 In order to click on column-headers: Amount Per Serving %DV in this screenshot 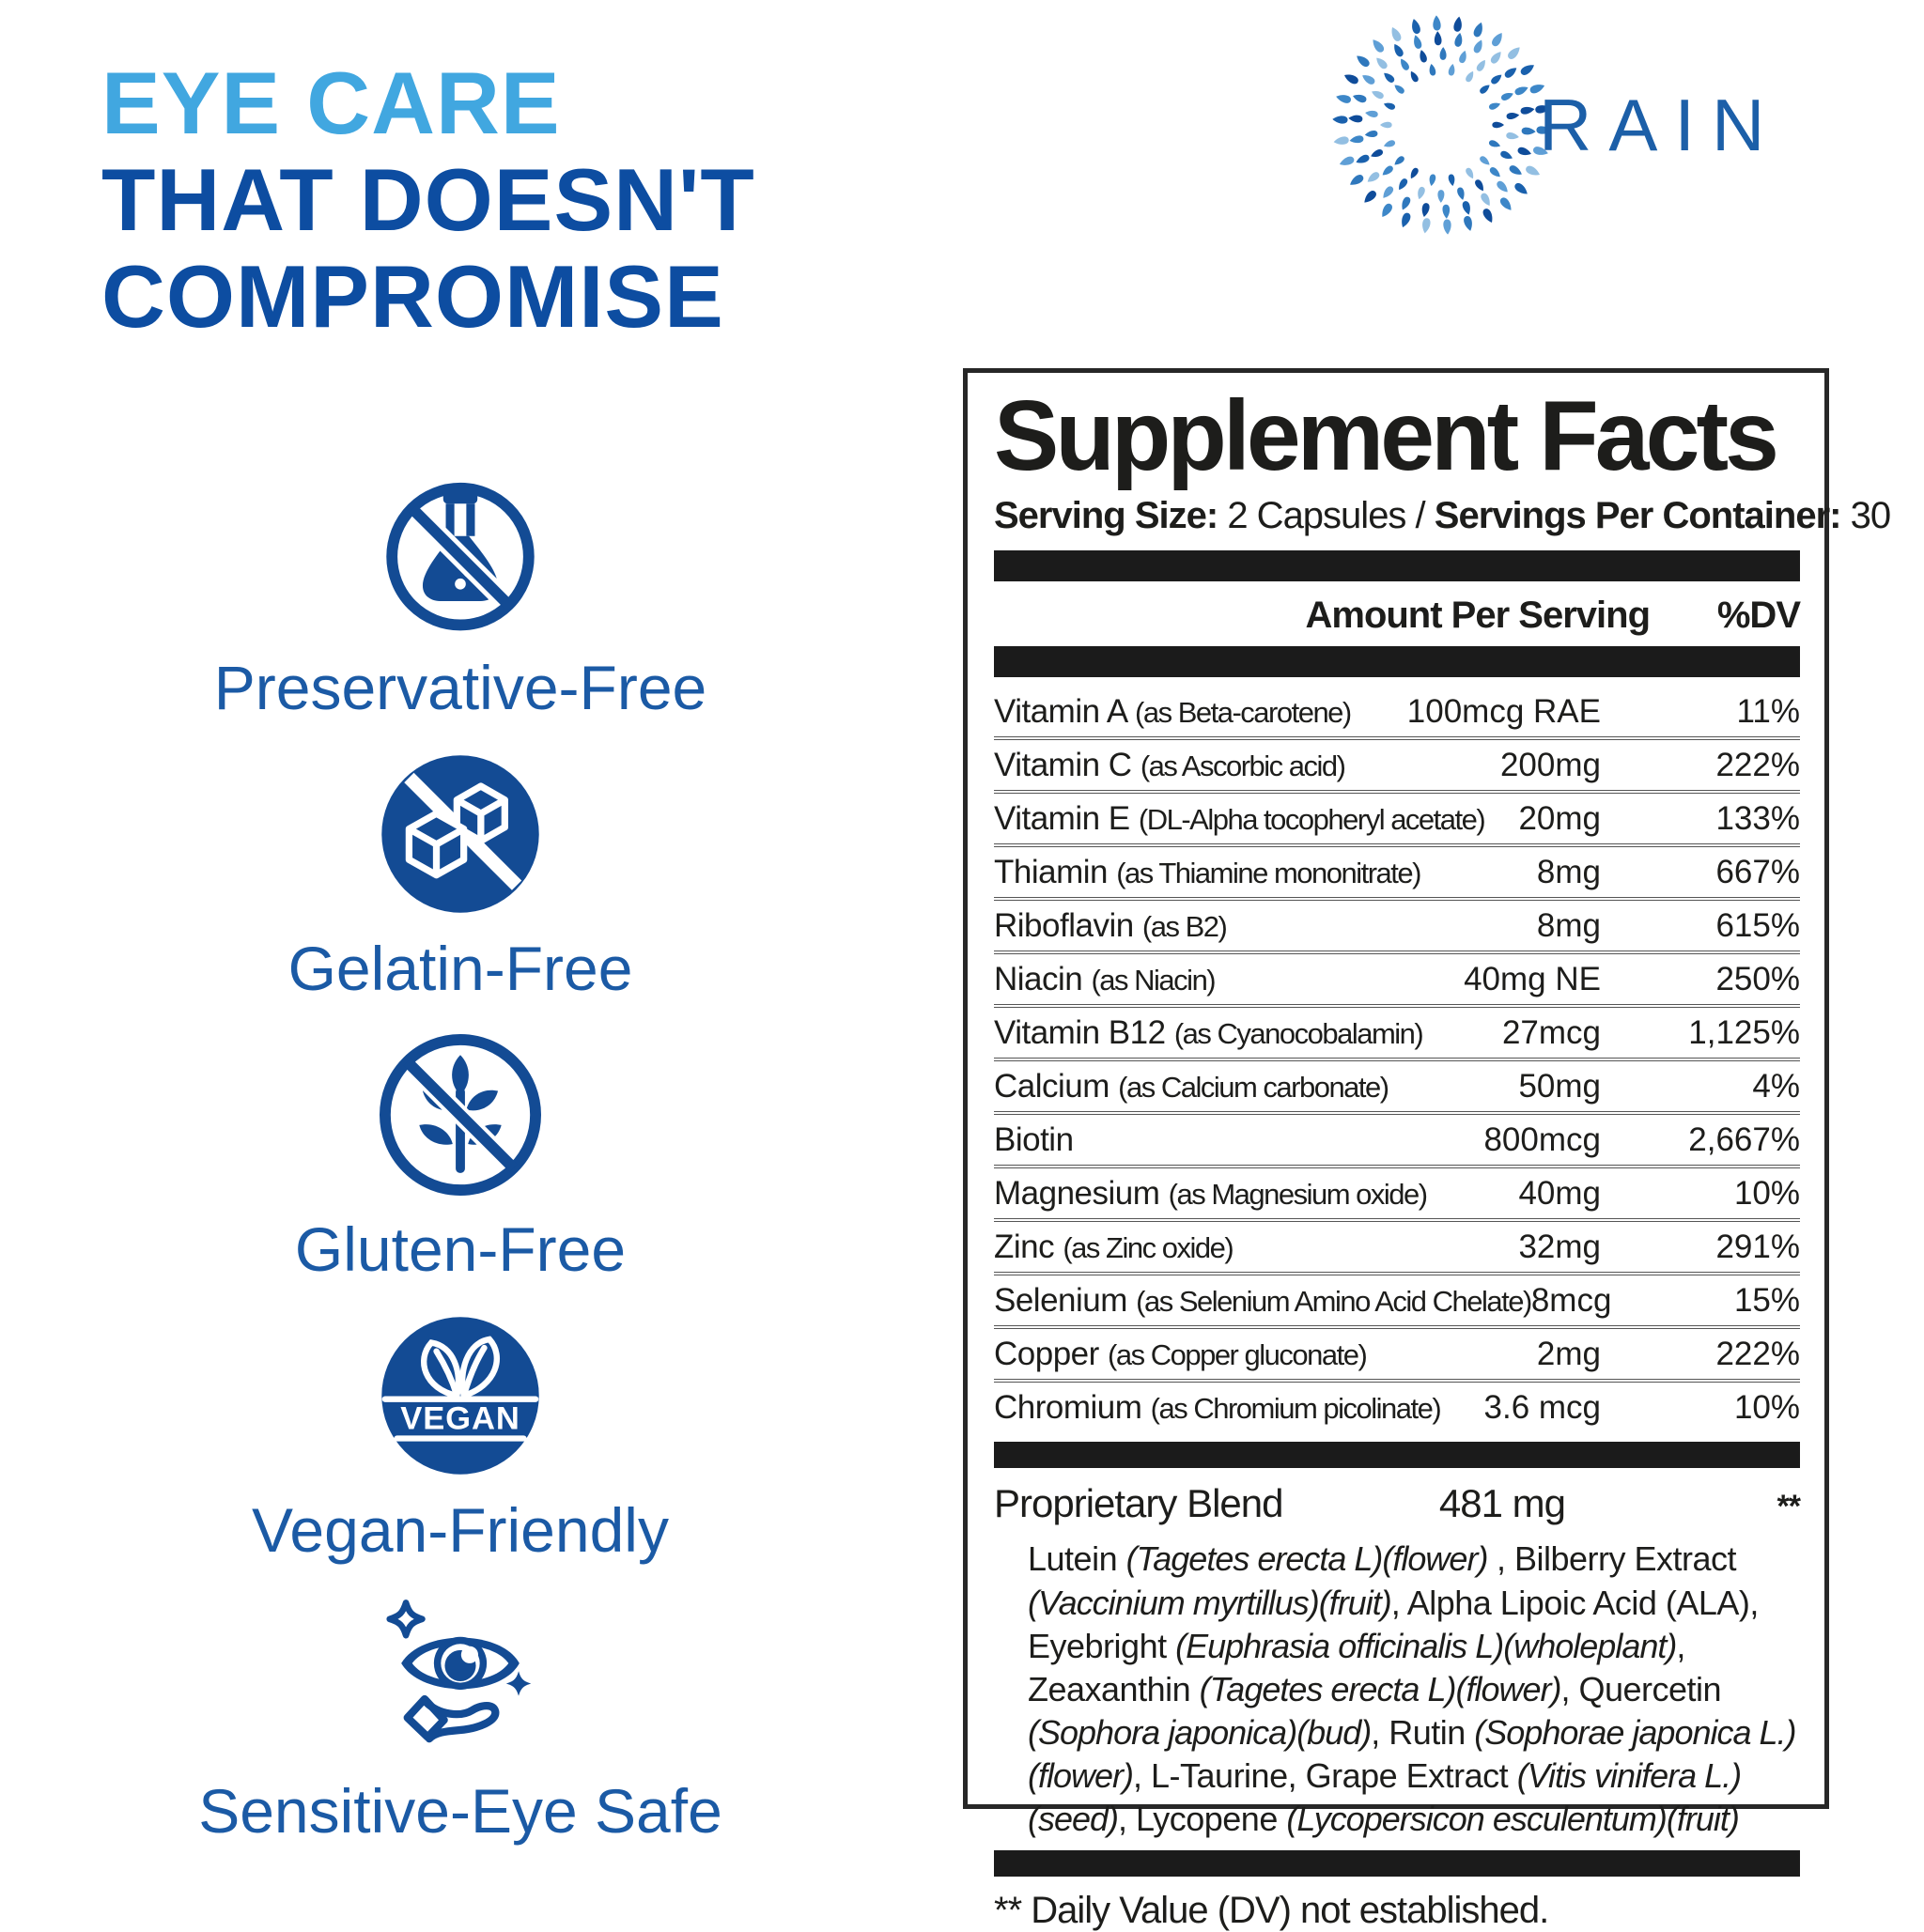, I will do `click(1398, 616)`.